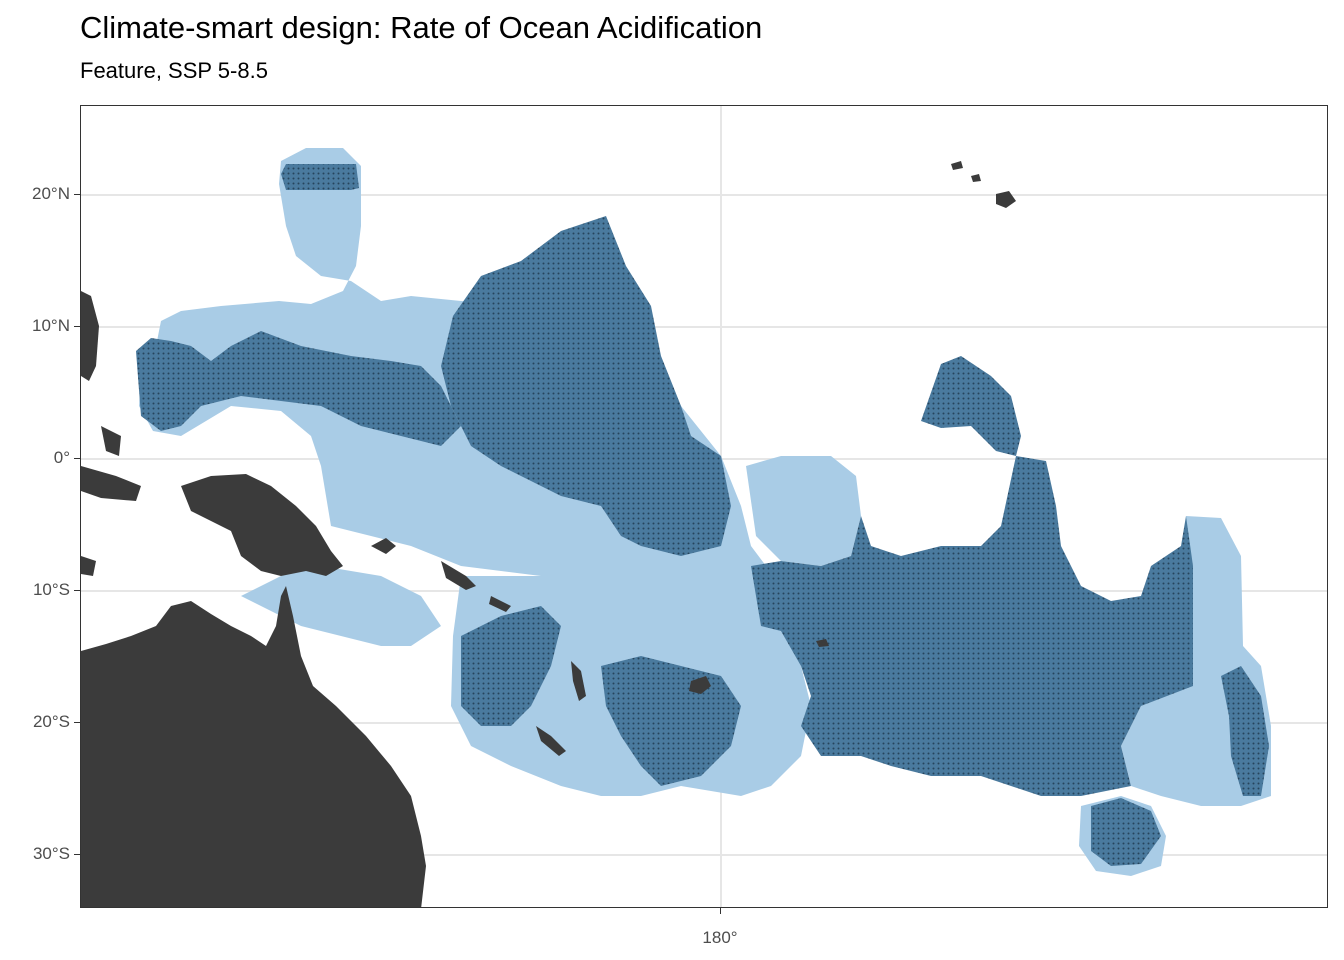  What do you see at coordinates (90, 336) in the screenshot?
I see `philippines-landmass` at bounding box center [90, 336].